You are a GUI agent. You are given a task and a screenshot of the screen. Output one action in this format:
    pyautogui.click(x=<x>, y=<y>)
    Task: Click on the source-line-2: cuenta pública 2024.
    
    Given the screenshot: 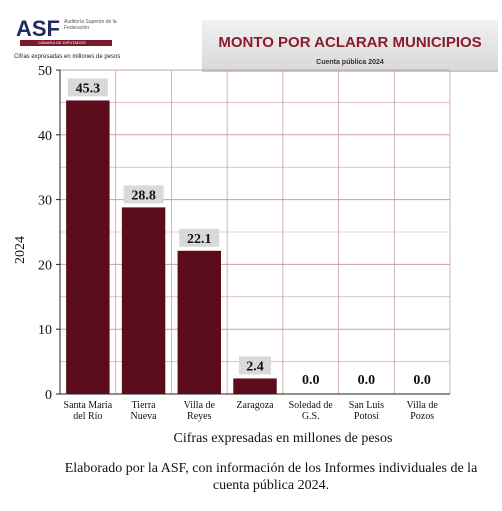 What is the action you would take?
    pyautogui.click(x=271, y=485)
    